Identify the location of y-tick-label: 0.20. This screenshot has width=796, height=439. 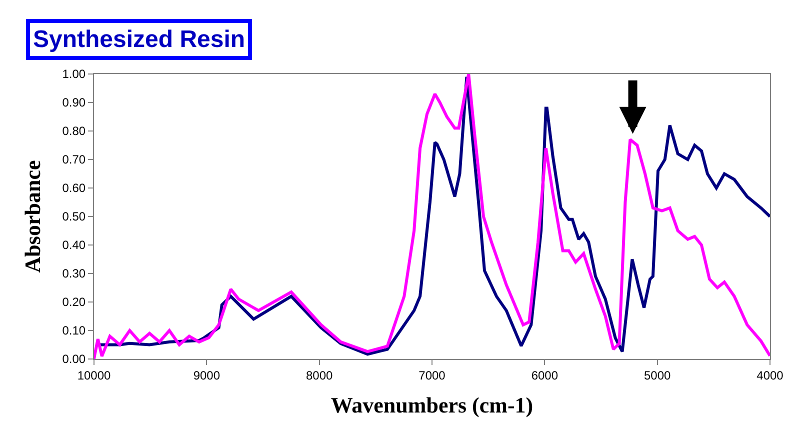
(74, 302).